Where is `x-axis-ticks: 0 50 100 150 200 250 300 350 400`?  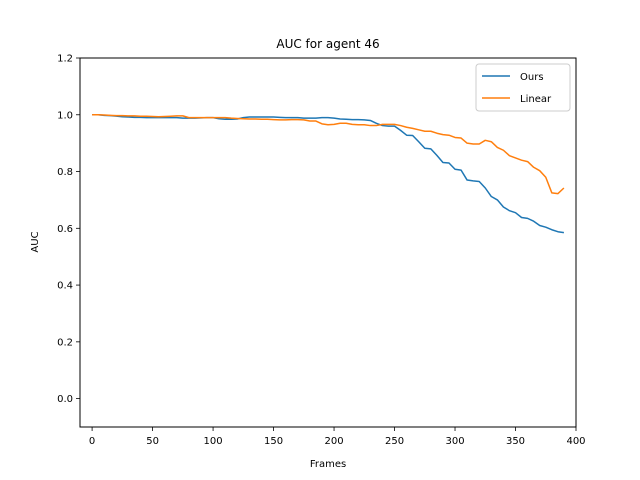 x-axis-ticks: 0 50 100 150 200 250 300 350 400 is located at coordinates (337, 437).